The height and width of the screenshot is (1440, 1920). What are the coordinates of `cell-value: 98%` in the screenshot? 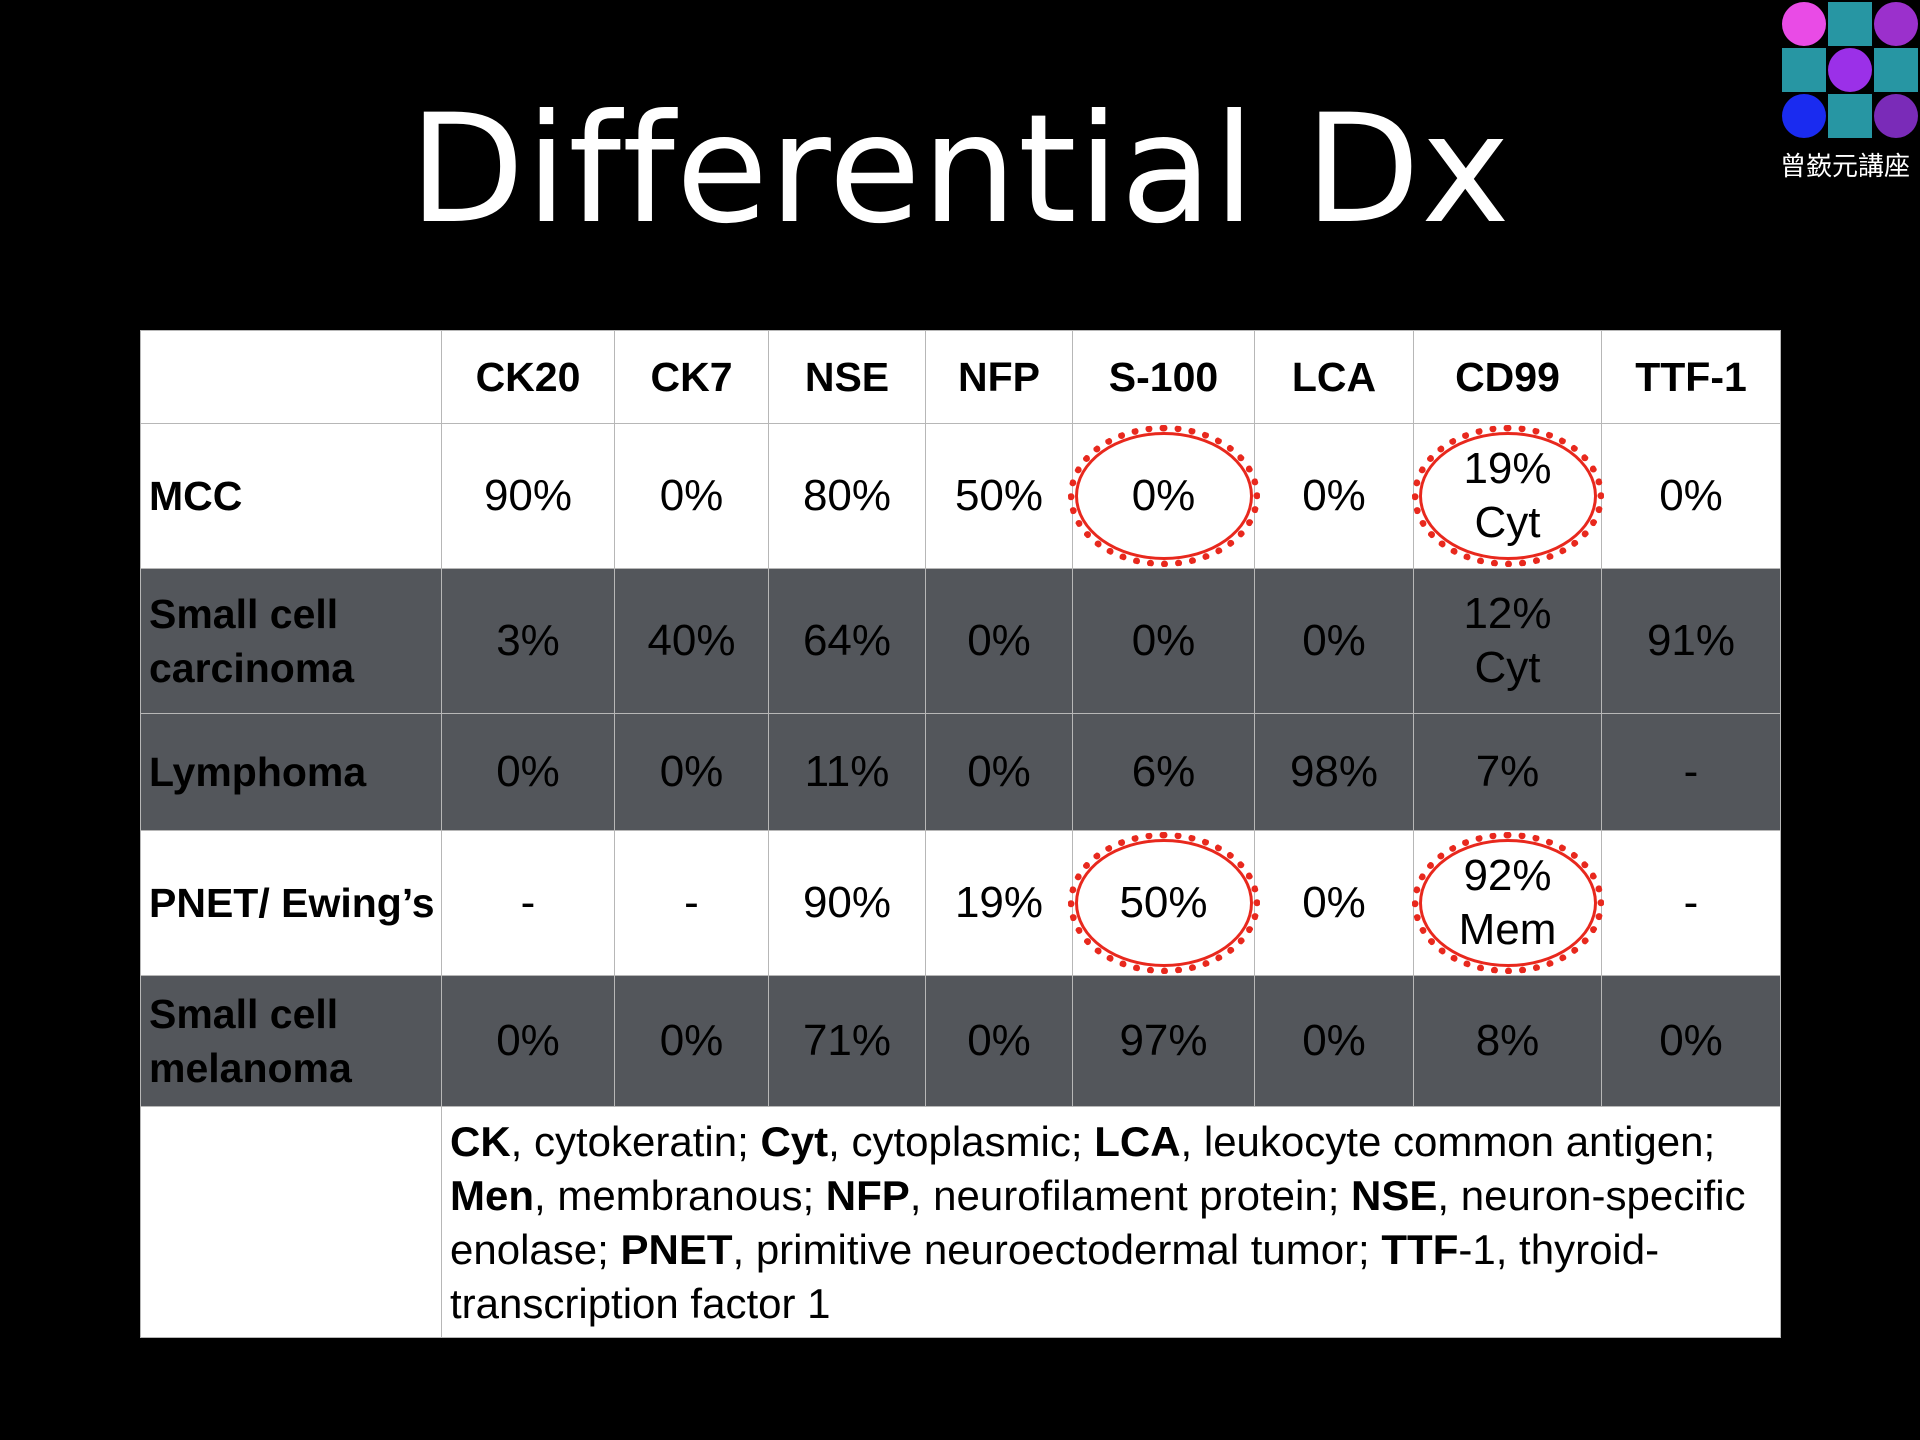 It's located at (1334, 771).